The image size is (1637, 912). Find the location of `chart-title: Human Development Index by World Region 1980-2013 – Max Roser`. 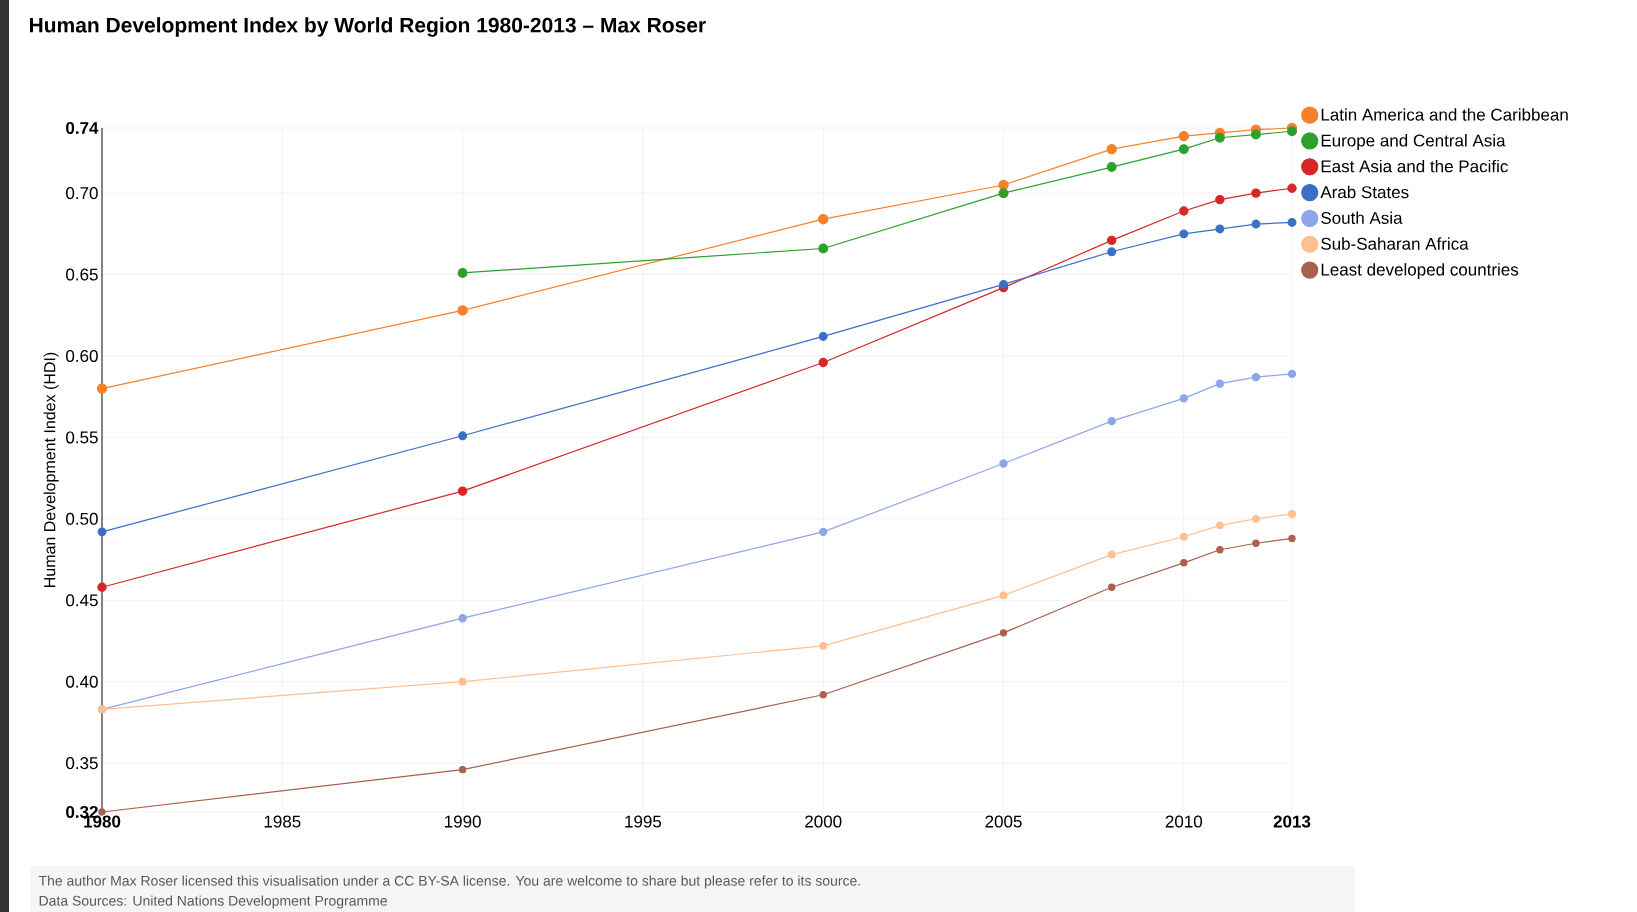

chart-title: Human Development Index by World Region 1980-2013 – Max Roser is located at coordinates (367, 27).